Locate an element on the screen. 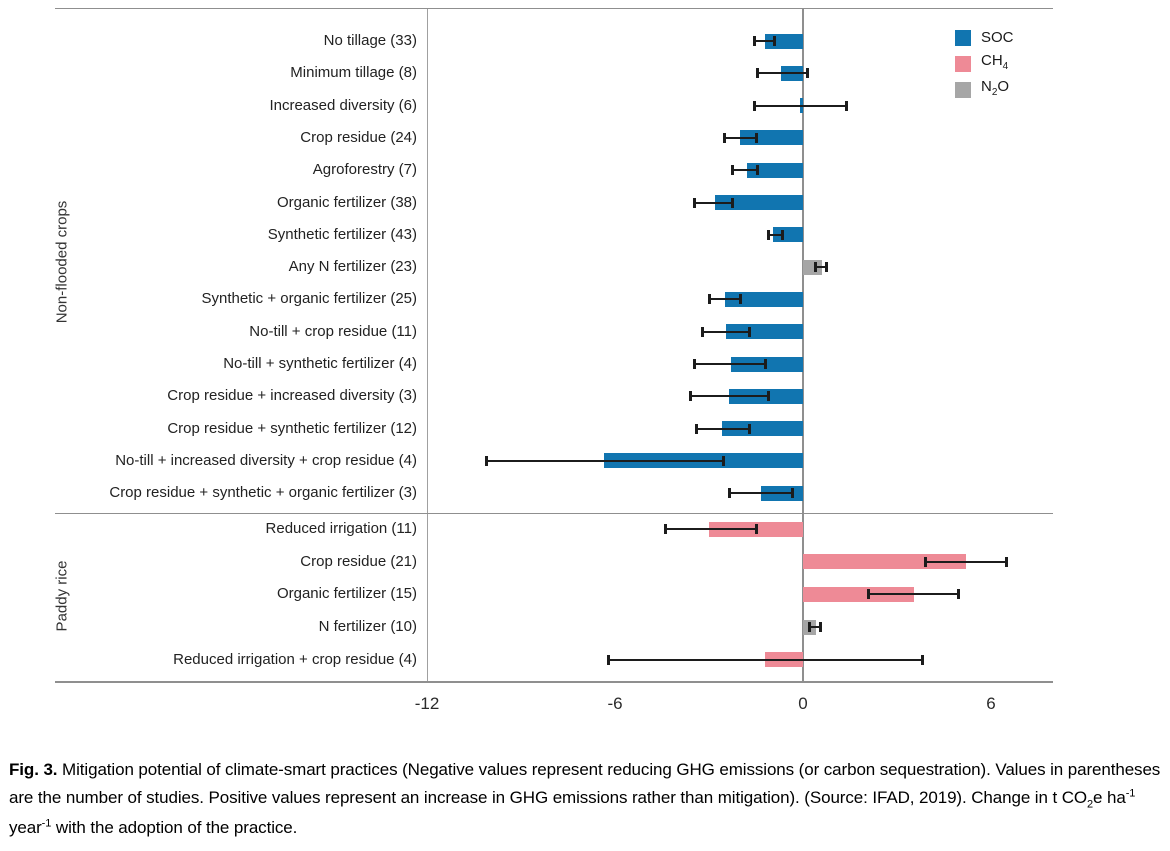  x-tick-label: 0 is located at coordinates (803, 703).